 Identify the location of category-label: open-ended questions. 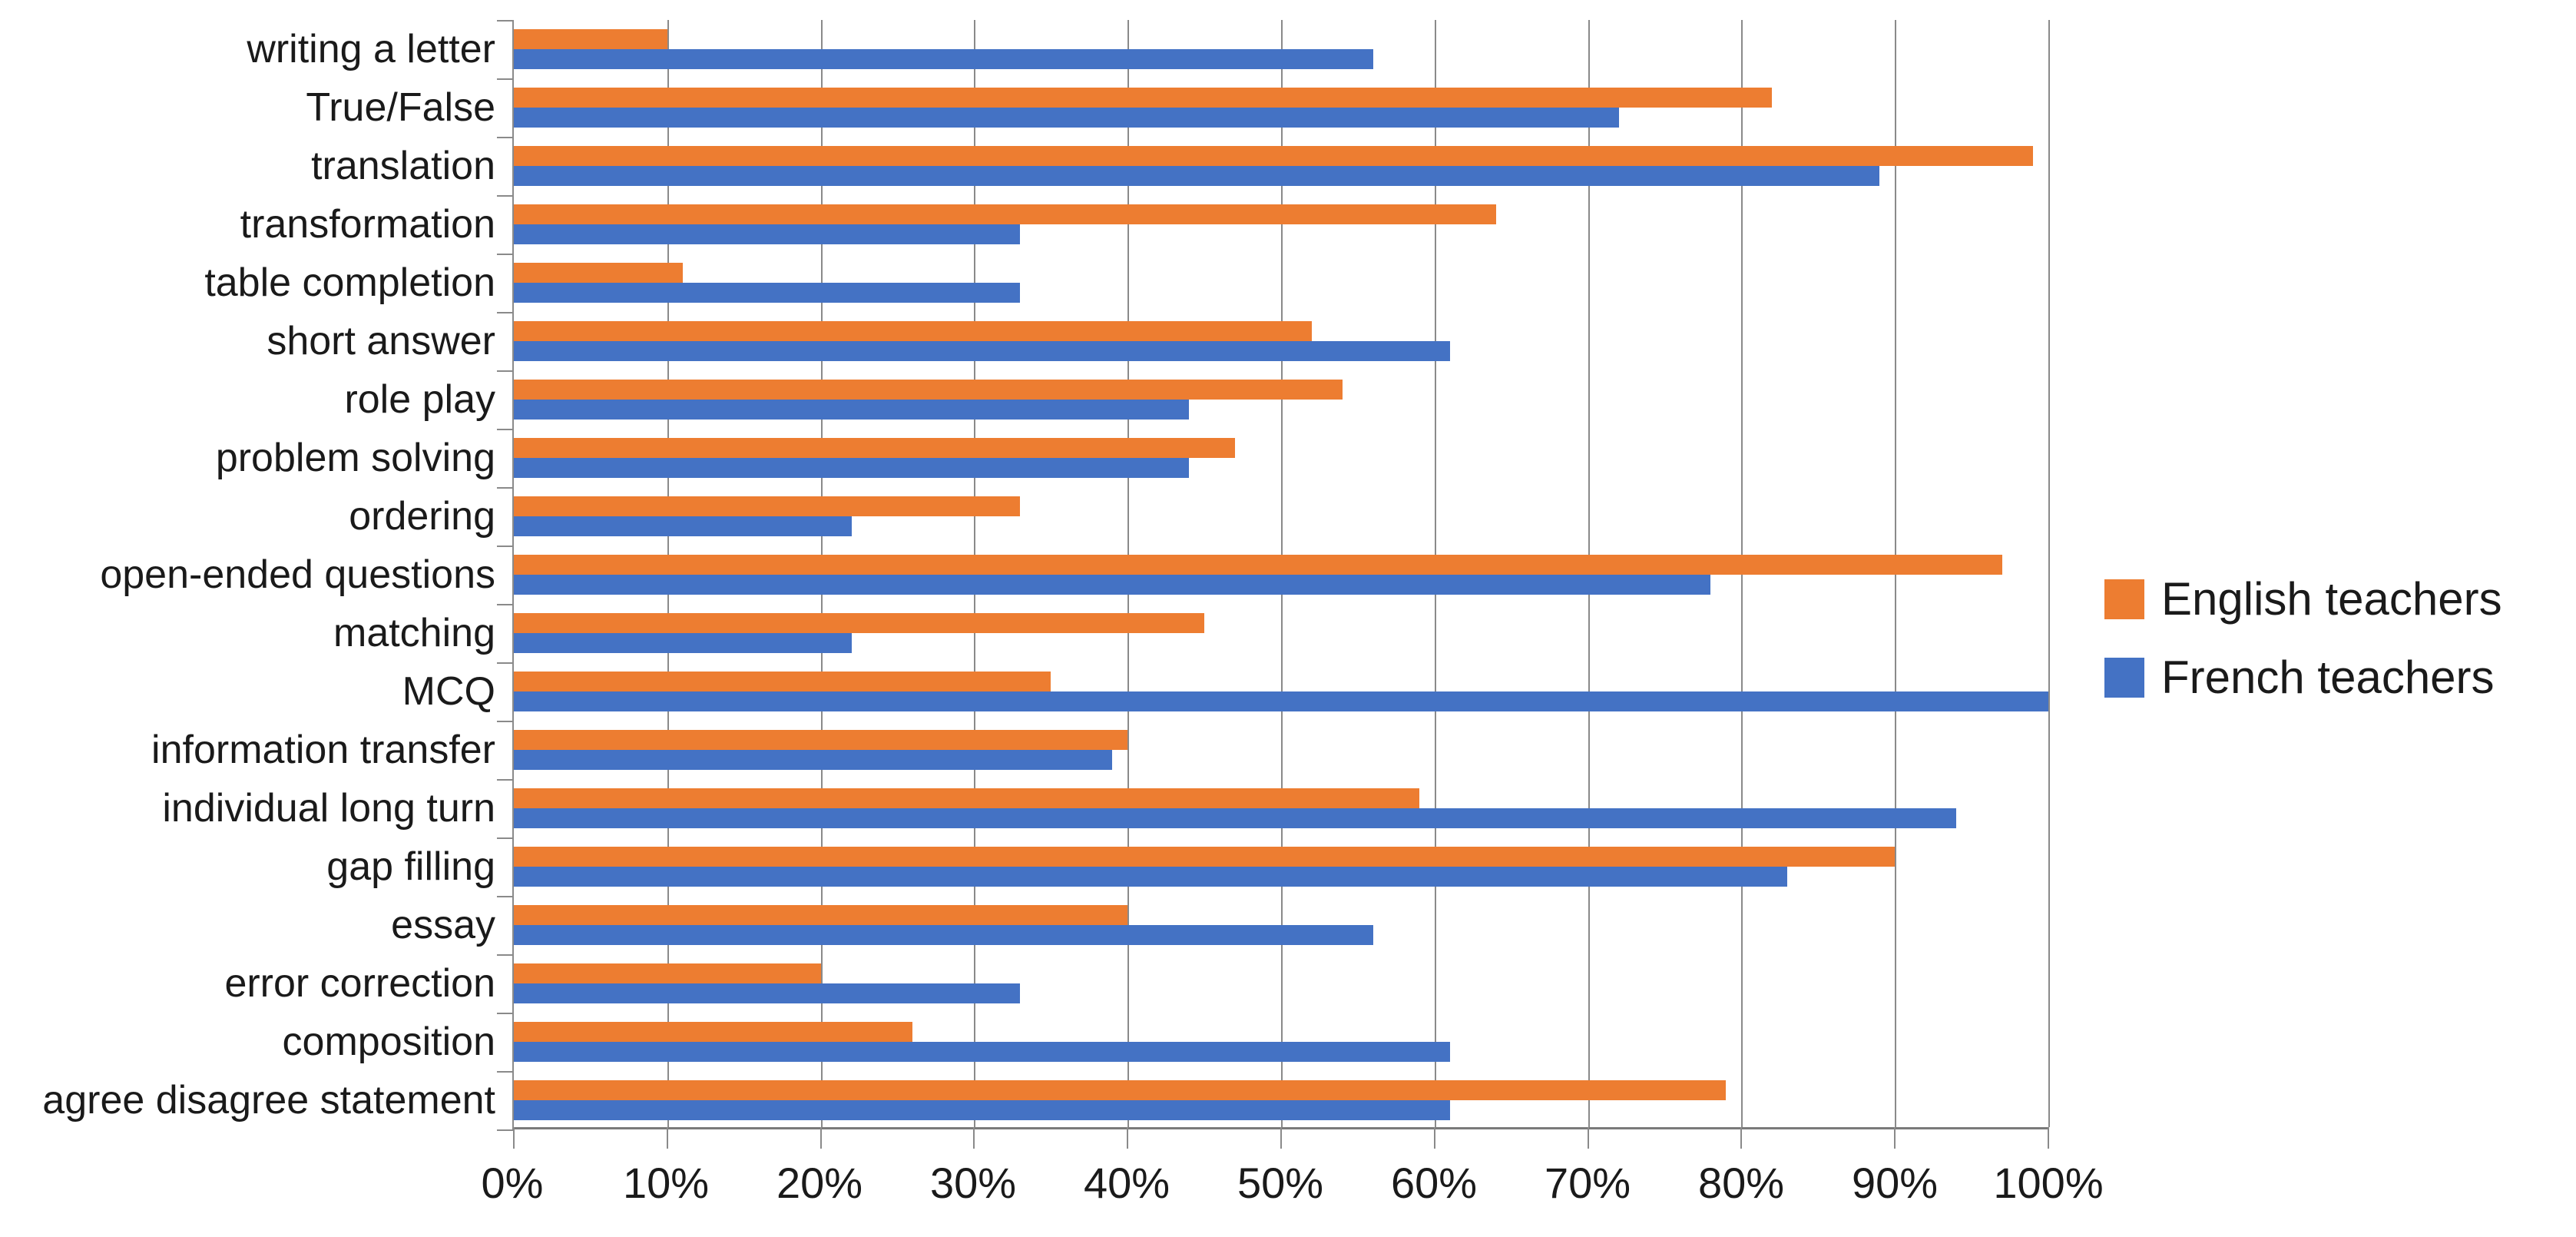
(297, 574).